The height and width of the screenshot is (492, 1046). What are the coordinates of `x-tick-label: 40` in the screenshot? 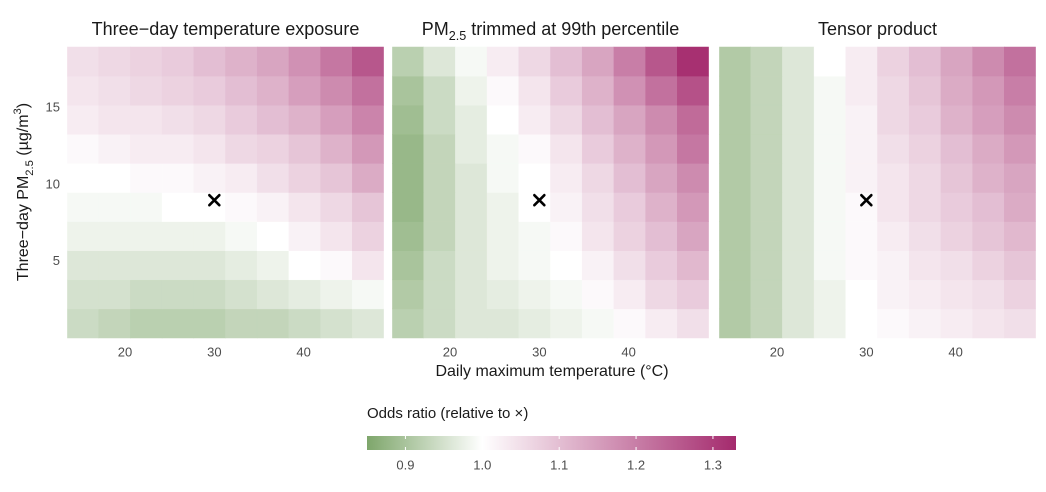 It's located at (303, 351).